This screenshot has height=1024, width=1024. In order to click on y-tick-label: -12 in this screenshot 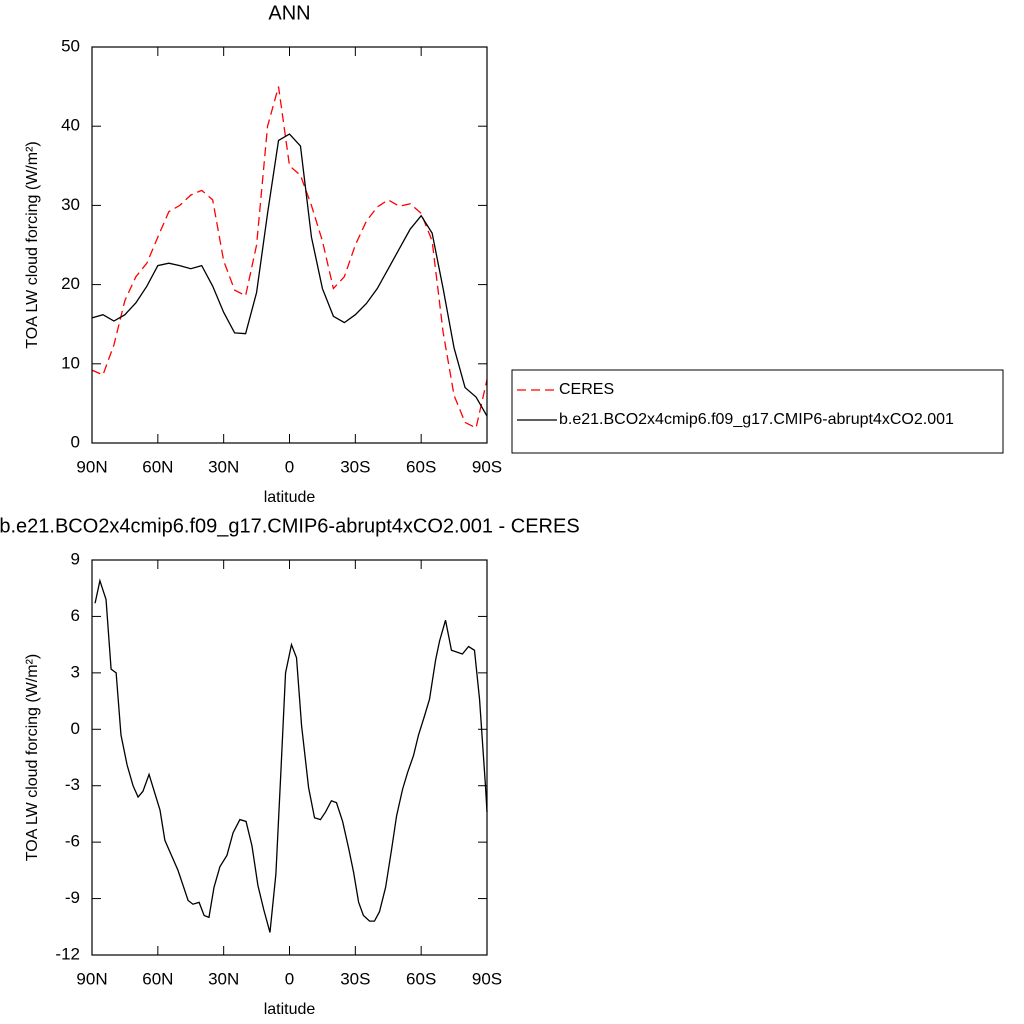, I will do `click(67, 953)`.